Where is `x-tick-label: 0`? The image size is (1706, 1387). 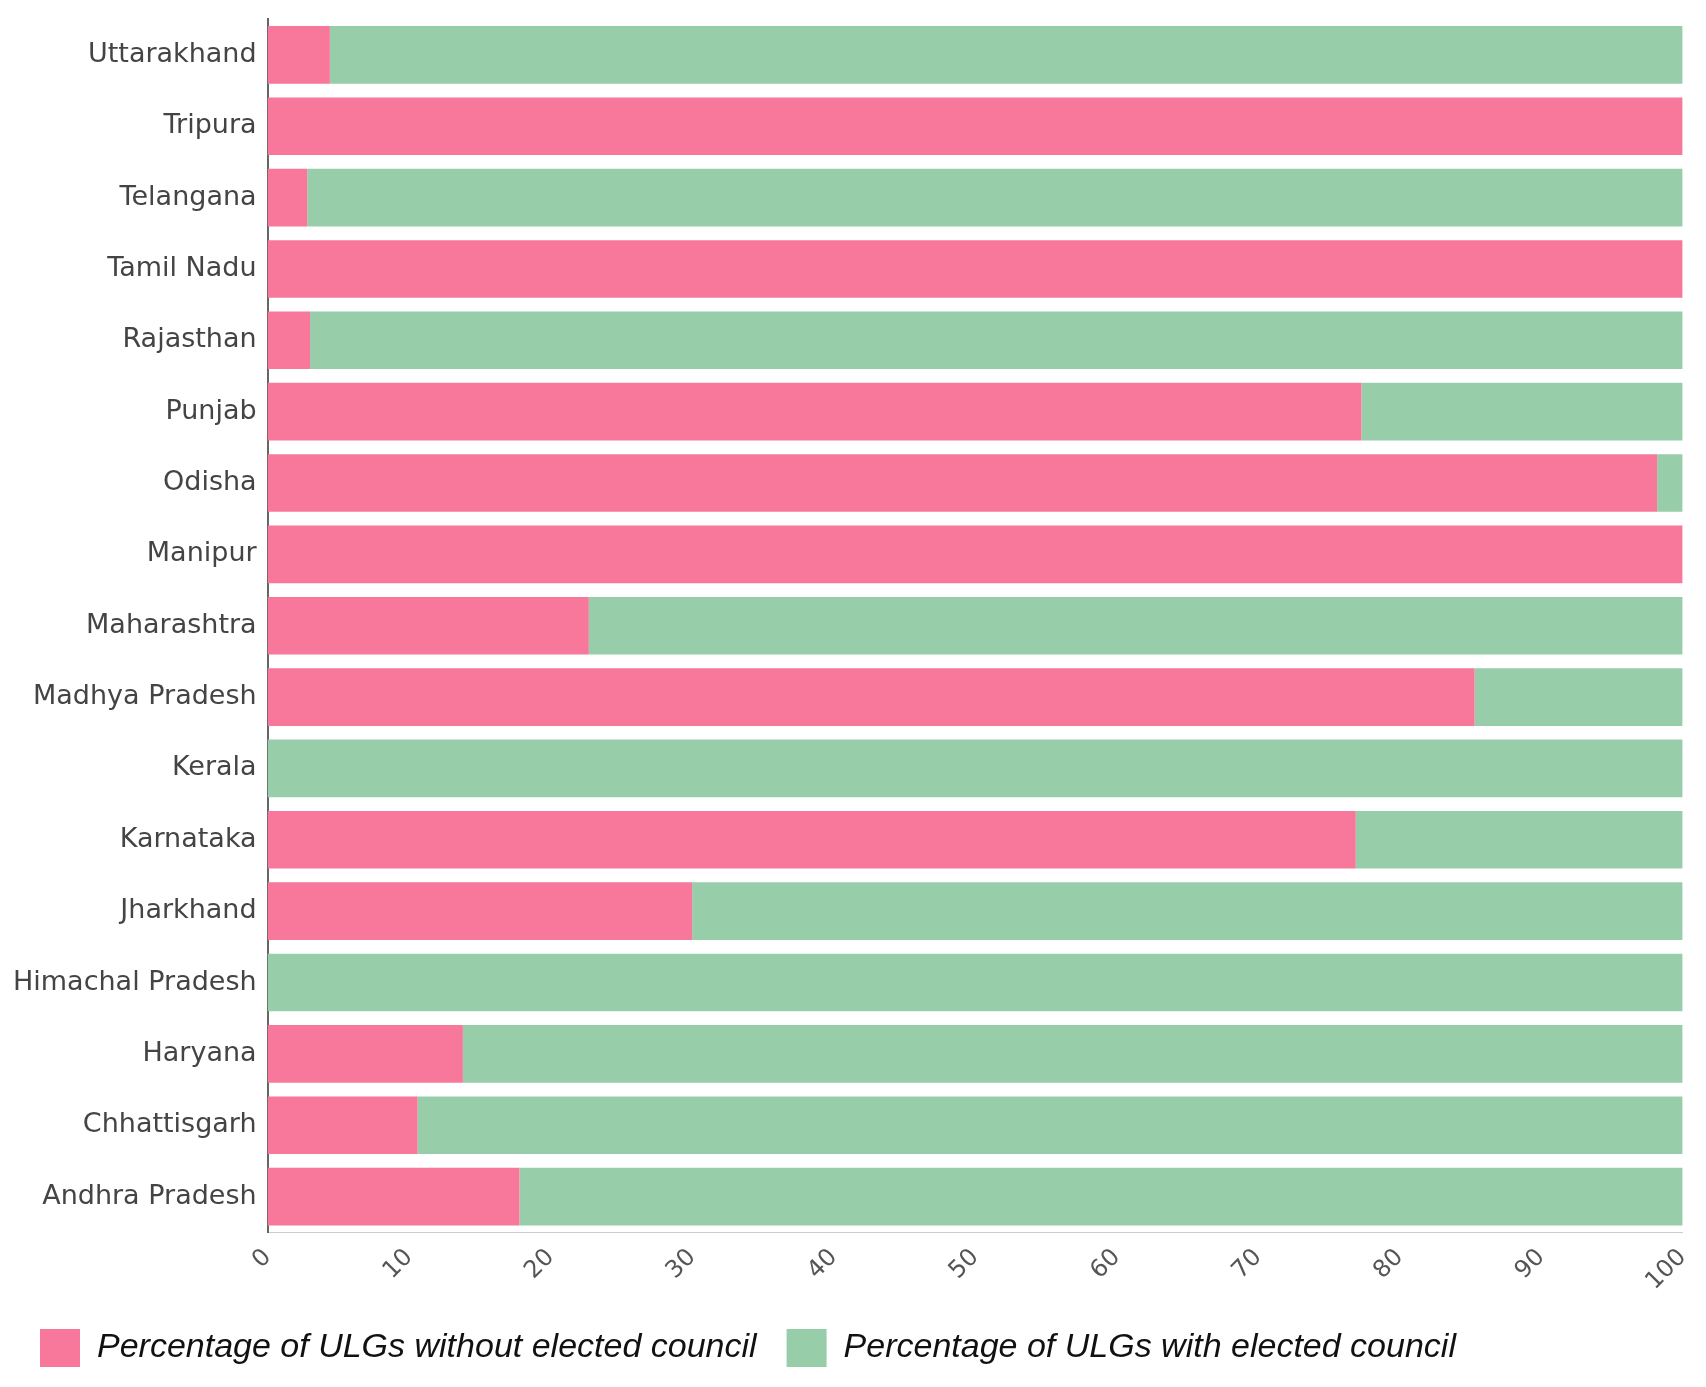 x-tick-label: 0 is located at coordinates (261, 1257).